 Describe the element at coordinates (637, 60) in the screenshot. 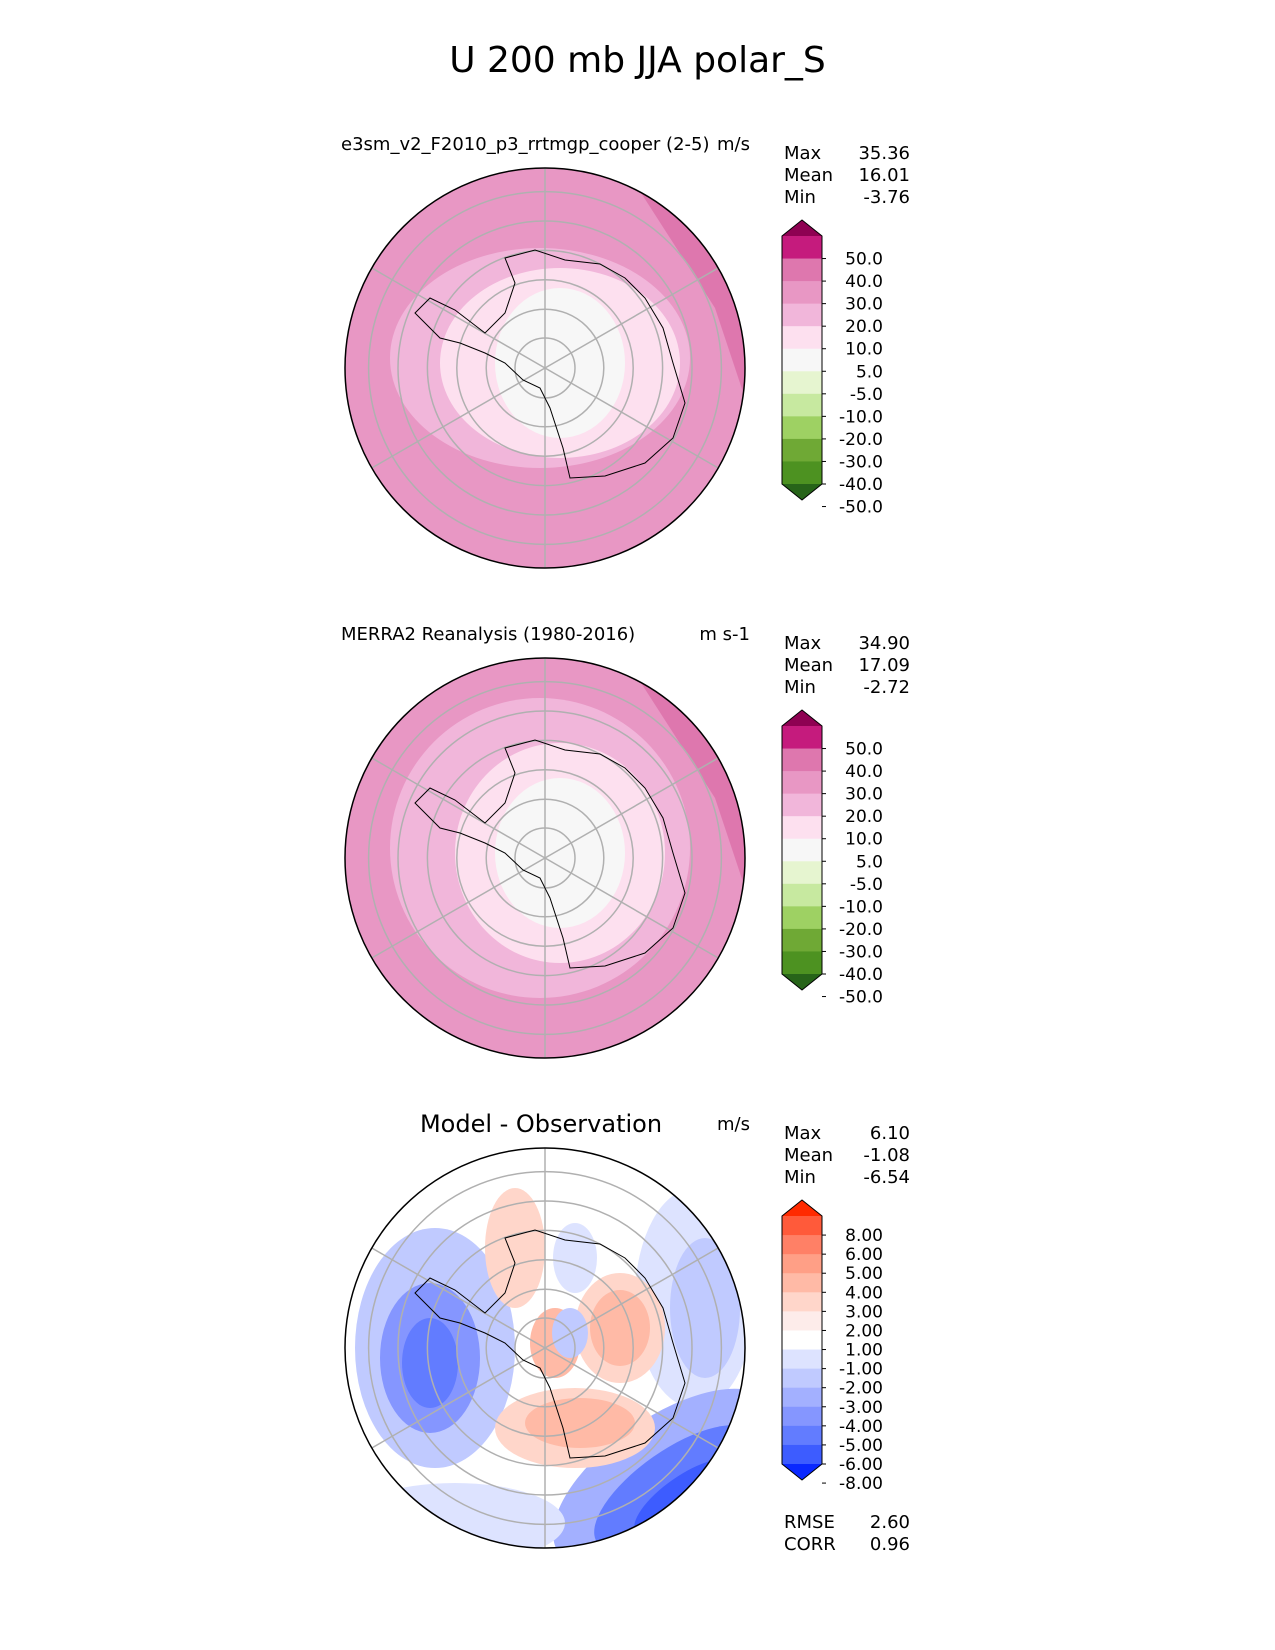

I see `figure-title: U 200 mb JJA polar_S` at that location.